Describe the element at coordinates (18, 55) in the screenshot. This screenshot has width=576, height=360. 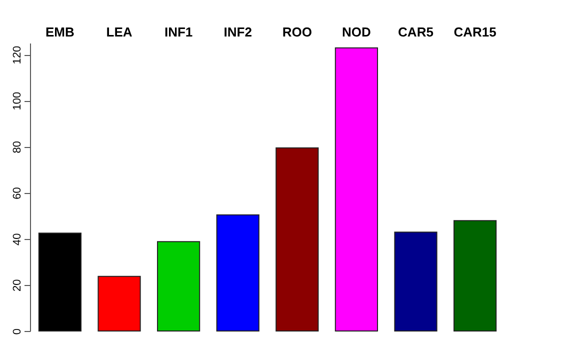
I see `y-tick-label: 120` at that location.